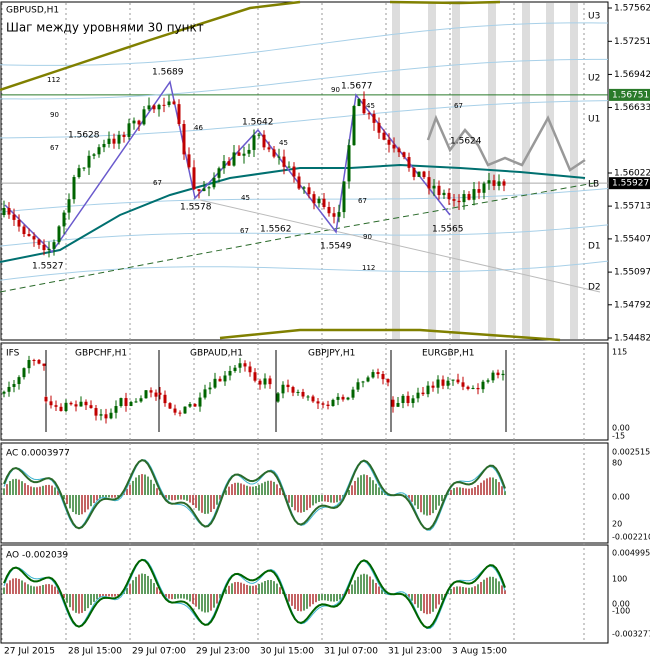  I want to click on indicator-axis-label: 0.00, so click(621, 428).